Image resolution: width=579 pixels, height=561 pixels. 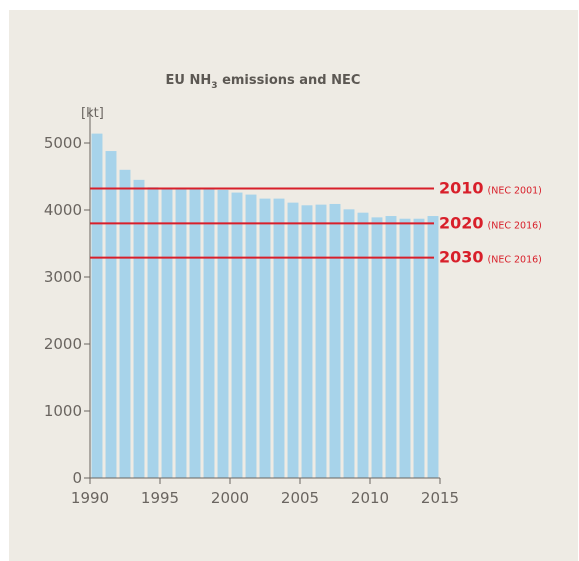 I want to click on bar-1997, so click(x=195, y=332).